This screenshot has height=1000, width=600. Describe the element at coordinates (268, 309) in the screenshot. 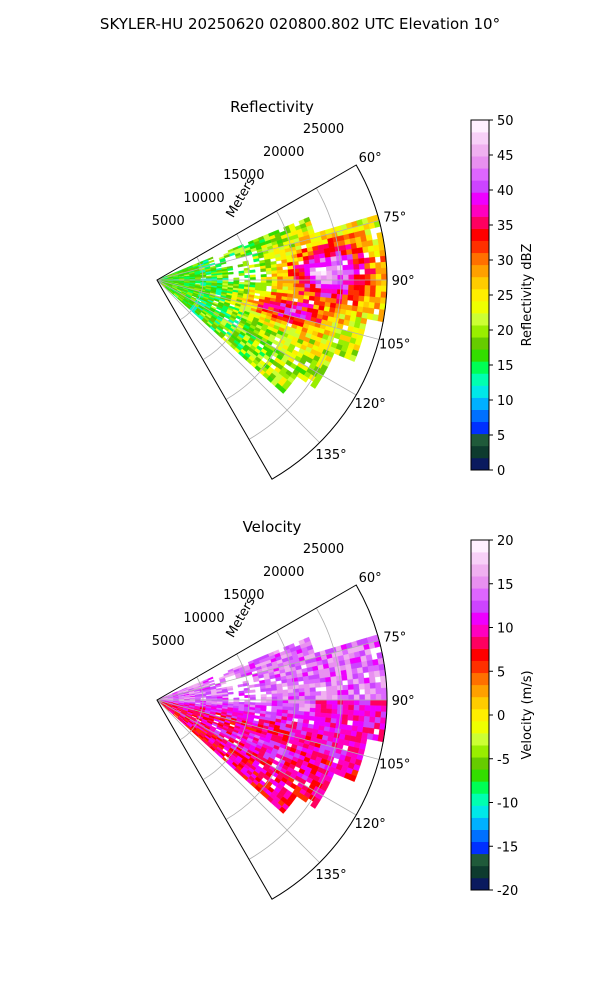

I see `azimuth-gridline` at that location.